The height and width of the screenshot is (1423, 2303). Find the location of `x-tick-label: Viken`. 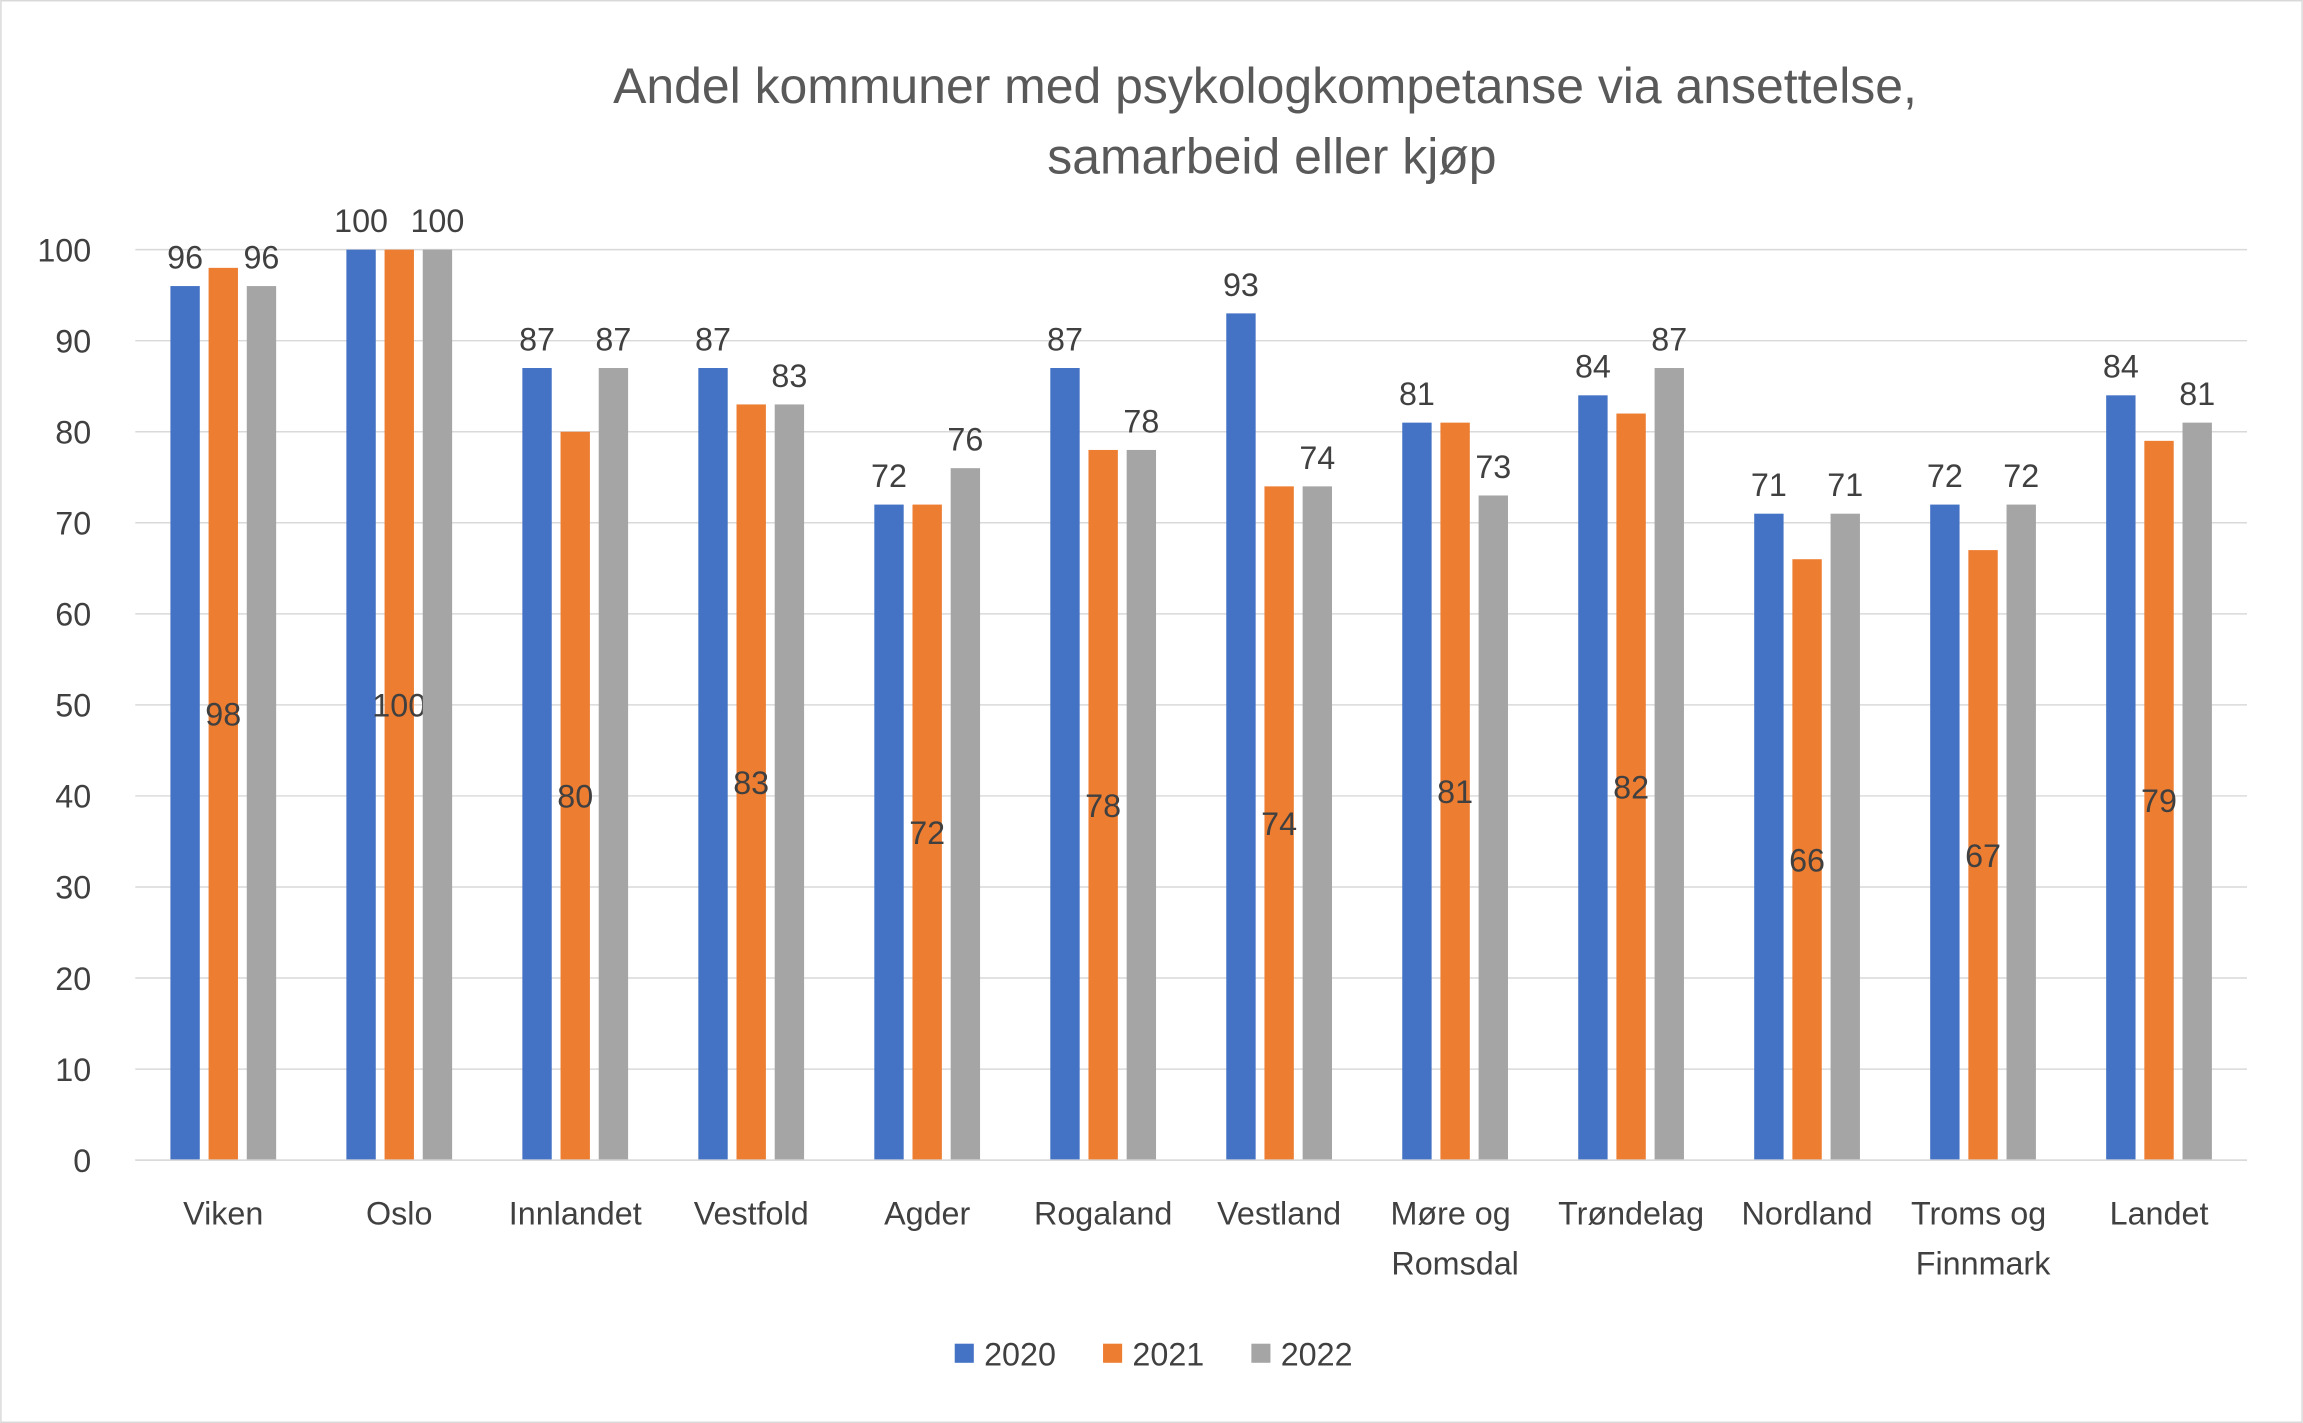

x-tick-label: Viken is located at coordinates (223, 1214).